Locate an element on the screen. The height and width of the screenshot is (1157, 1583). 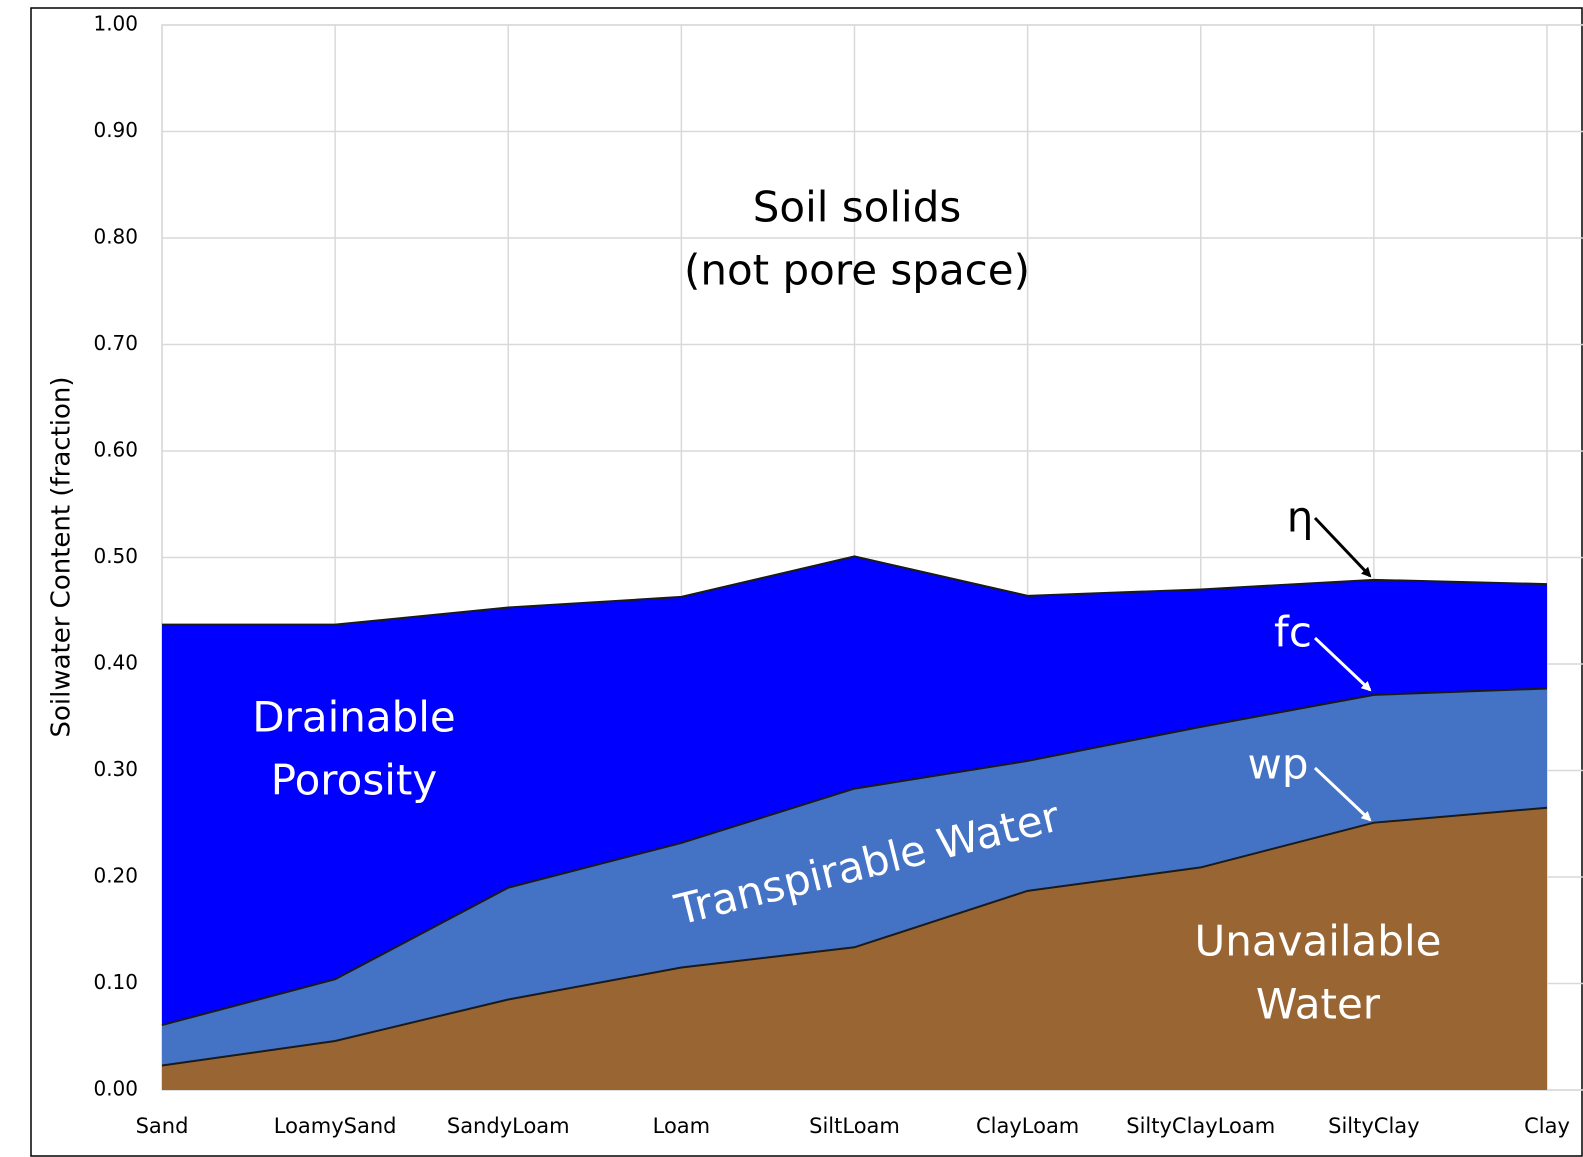
x-tick-label: SandyLoam is located at coordinates (508, 1126).